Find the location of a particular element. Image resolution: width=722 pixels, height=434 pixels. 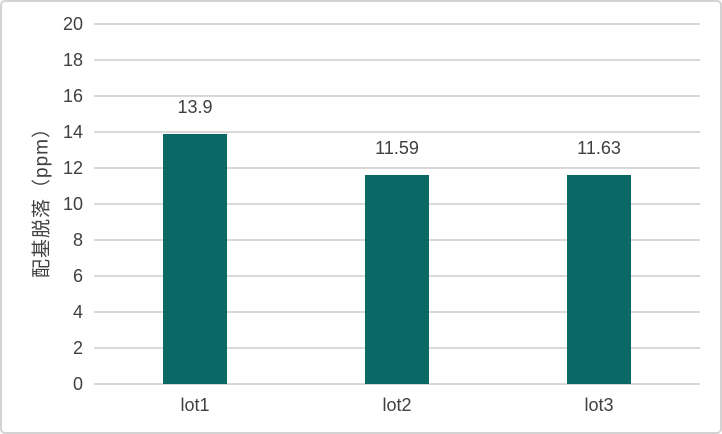

y-tick-label: 0 is located at coordinates (77, 384).